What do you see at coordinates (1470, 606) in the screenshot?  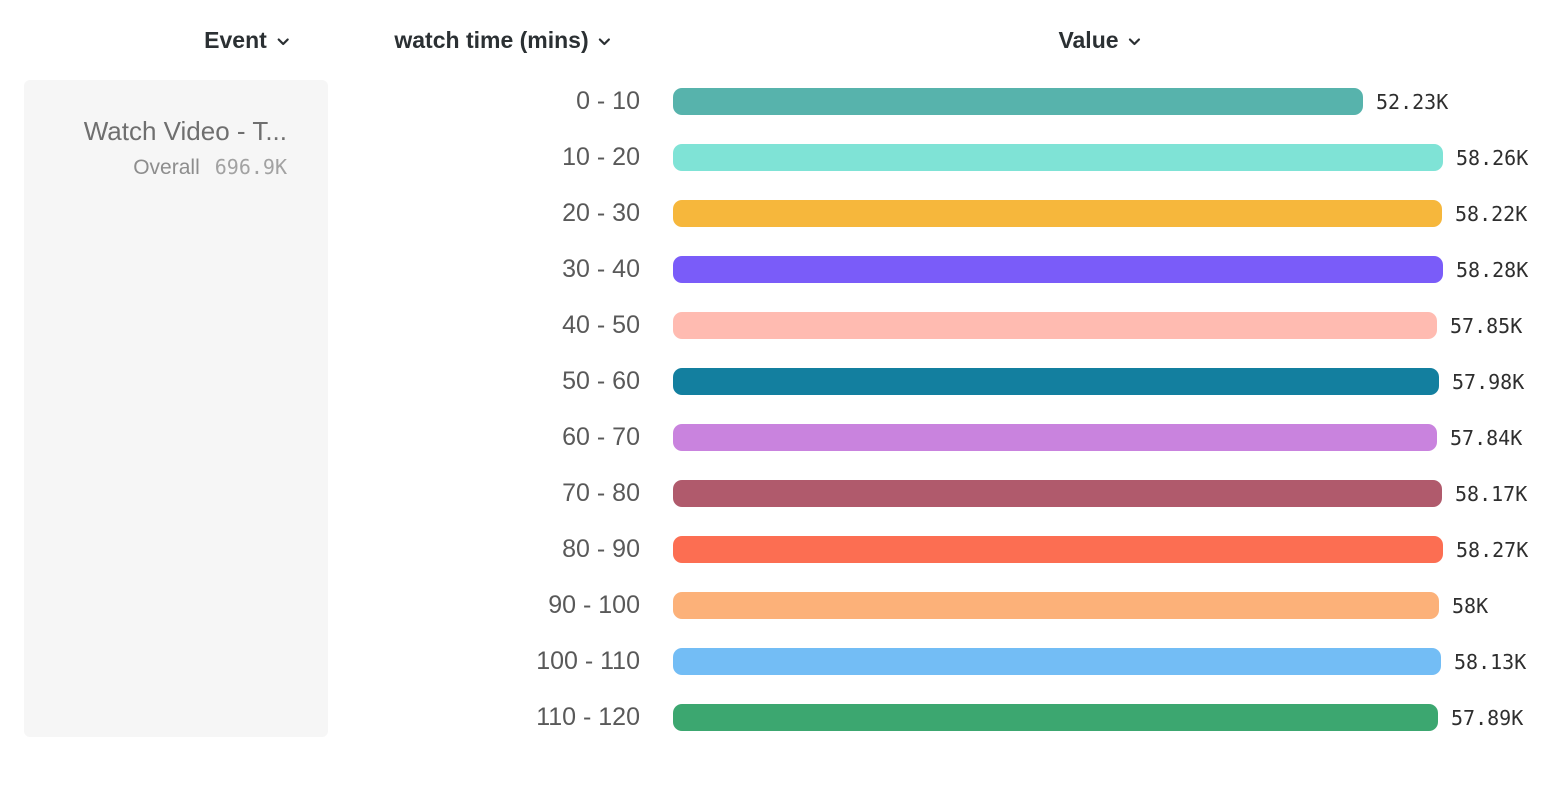 I see `value-label: 58K` at bounding box center [1470, 606].